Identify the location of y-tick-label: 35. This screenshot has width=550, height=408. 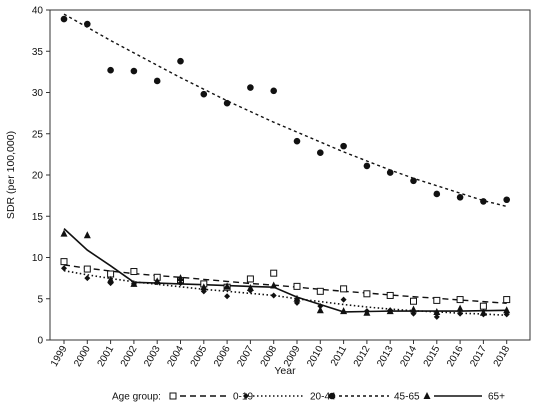
(38, 52).